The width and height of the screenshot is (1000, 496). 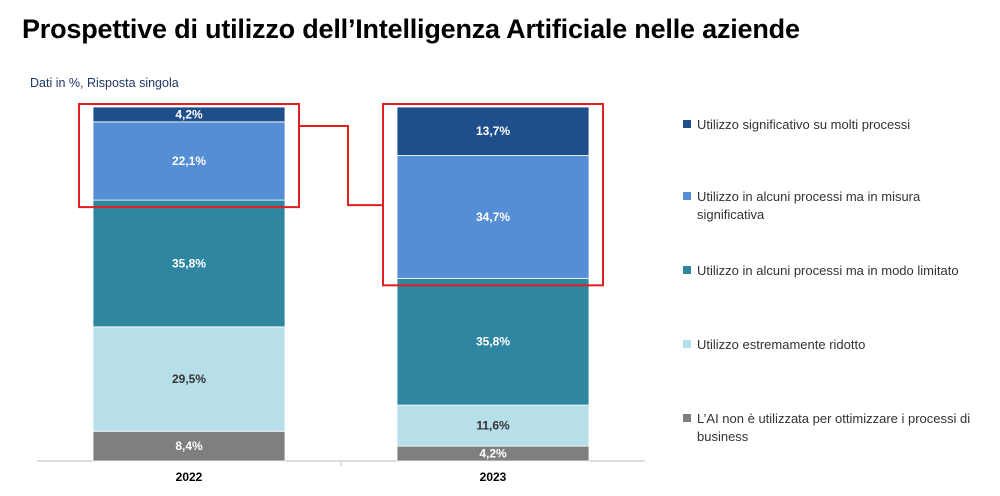 I want to click on x-tick-label: 2022, so click(x=189, y=477).